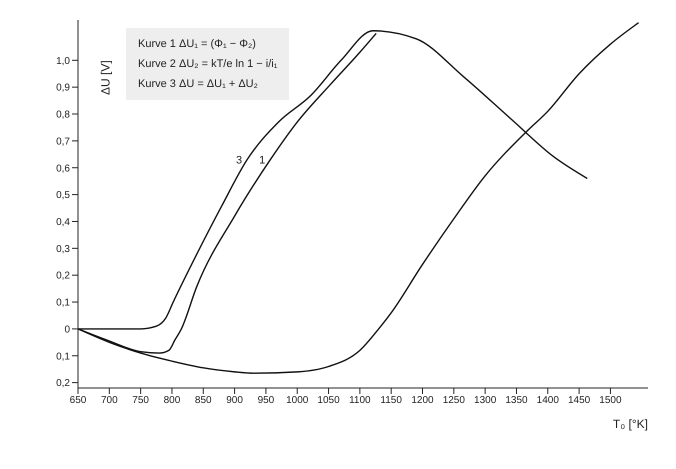 The height and width of the screenshot is (469, 676). What do you see at coordinates (297, 400) in the screenshot?
I see `x-tick-label: 1000` at bounding box center [297, 400].